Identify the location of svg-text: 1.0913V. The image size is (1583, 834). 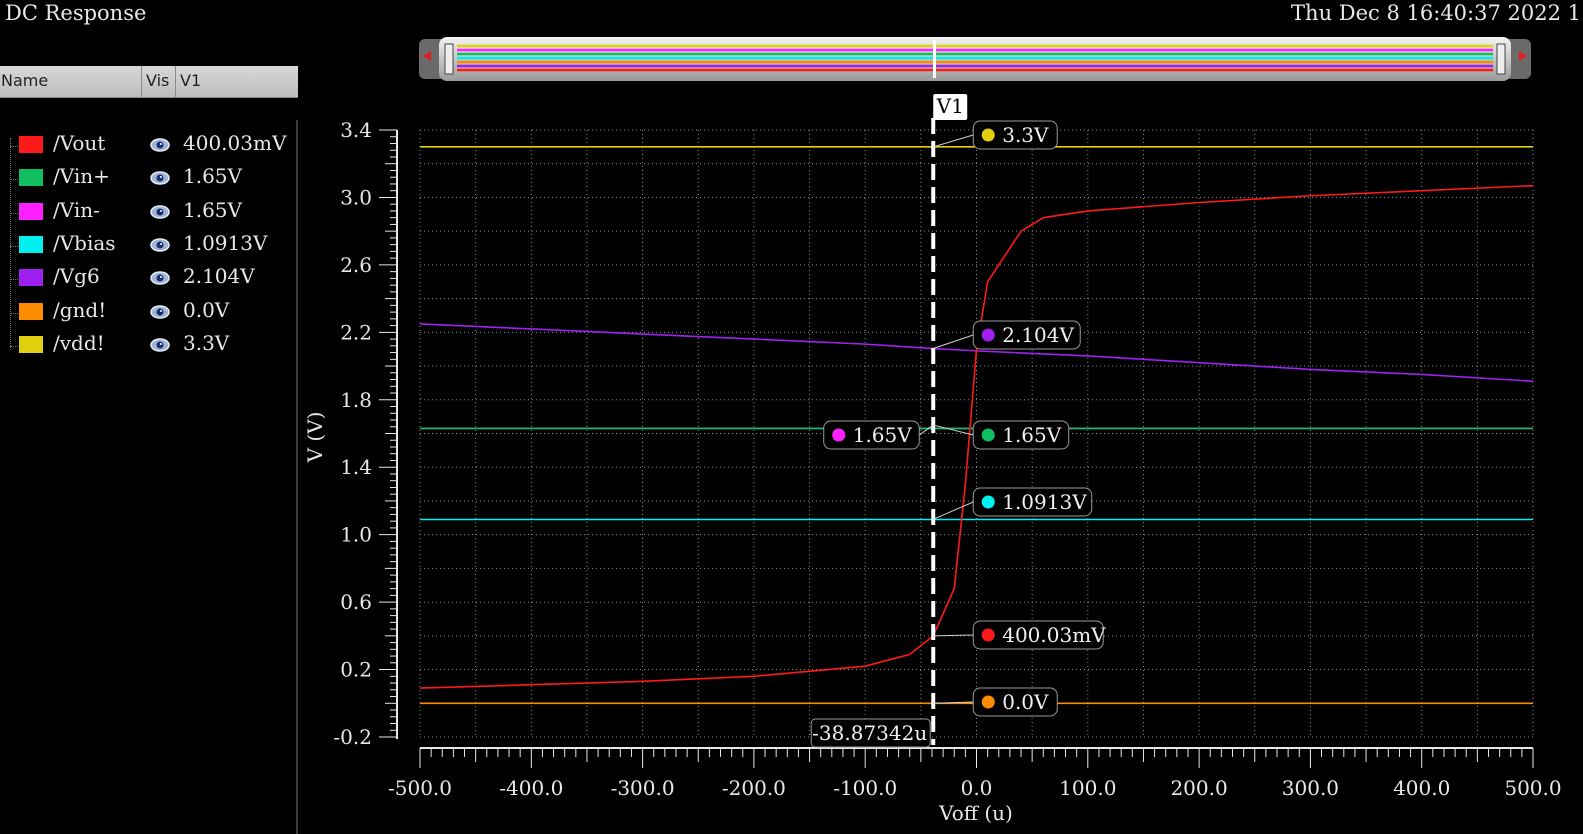
(1044, 502).